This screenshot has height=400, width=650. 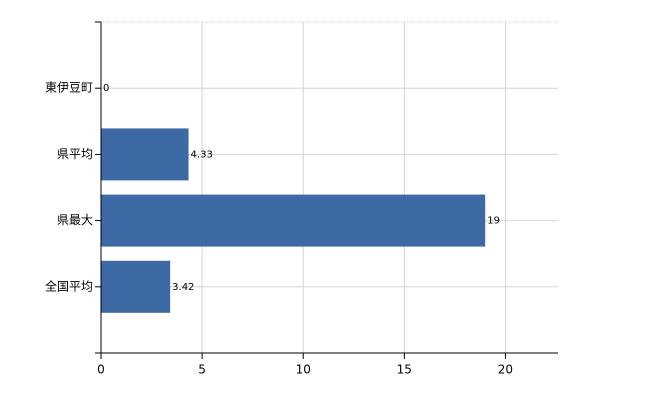 What do you see at coordinates (404, 370) in the screenshot?
I see `x-tick-label: 15` at bounding box center [404, 370].